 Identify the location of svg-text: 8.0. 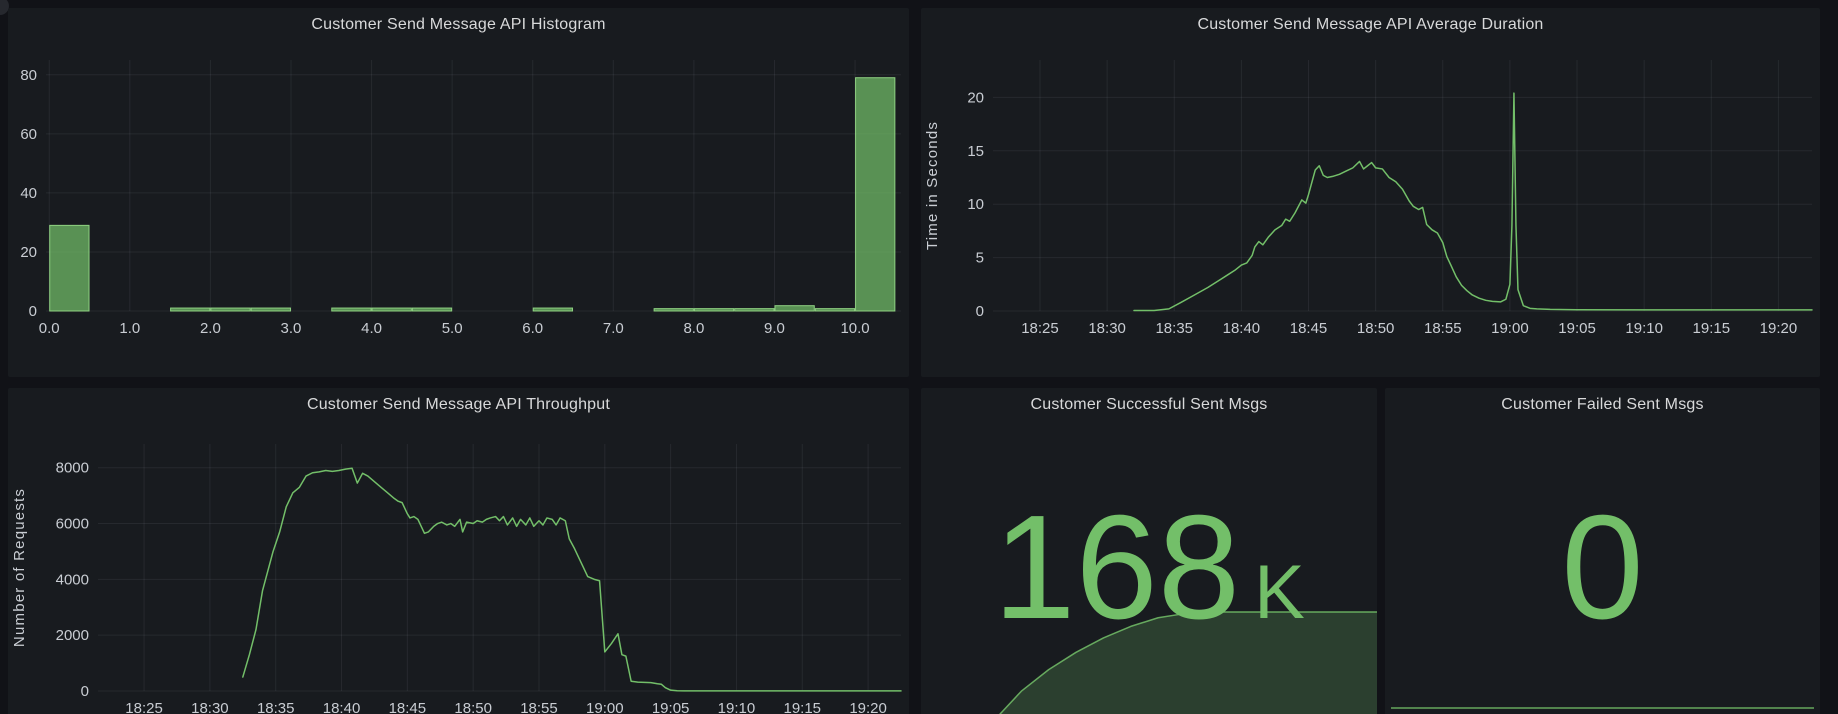
(693, 328).